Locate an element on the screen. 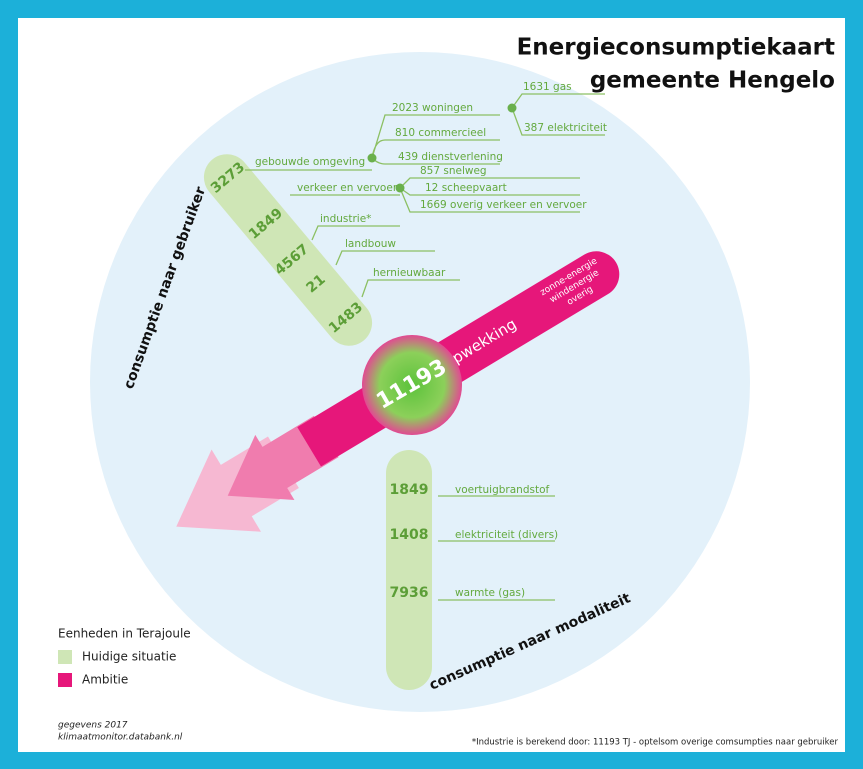 The height and width of the screenshot is (769, 863). branch-label: verkeer en vervoer is located at coordinates (347, 188).